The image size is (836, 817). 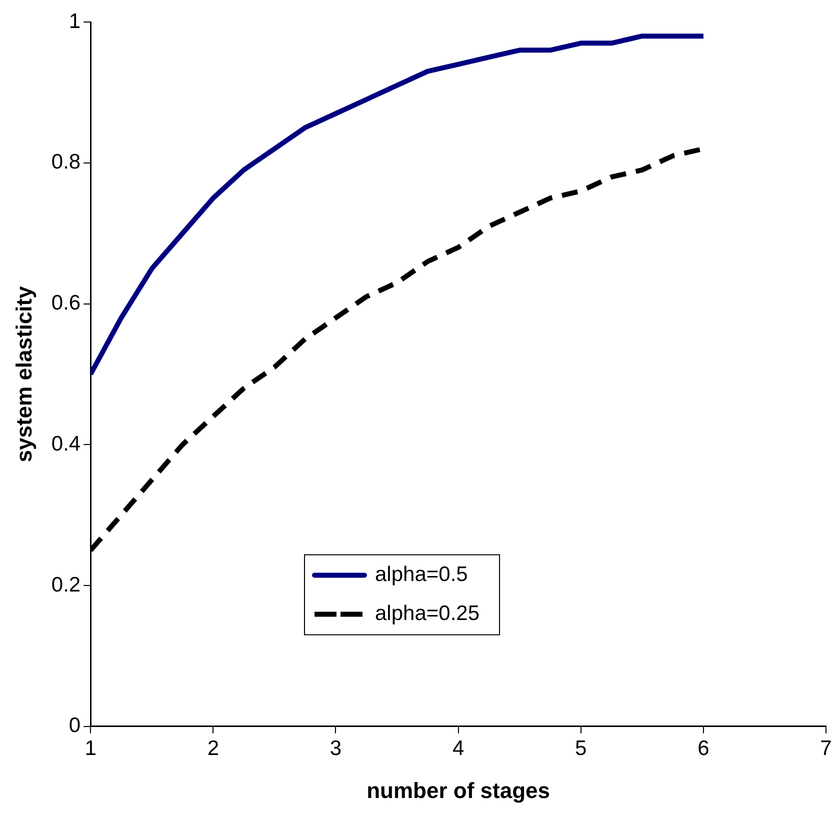 What do you see at coordinates (66, 584) in the screenshot?
I see `y-tick-label: 0.2` at bounding box center [66, 584].